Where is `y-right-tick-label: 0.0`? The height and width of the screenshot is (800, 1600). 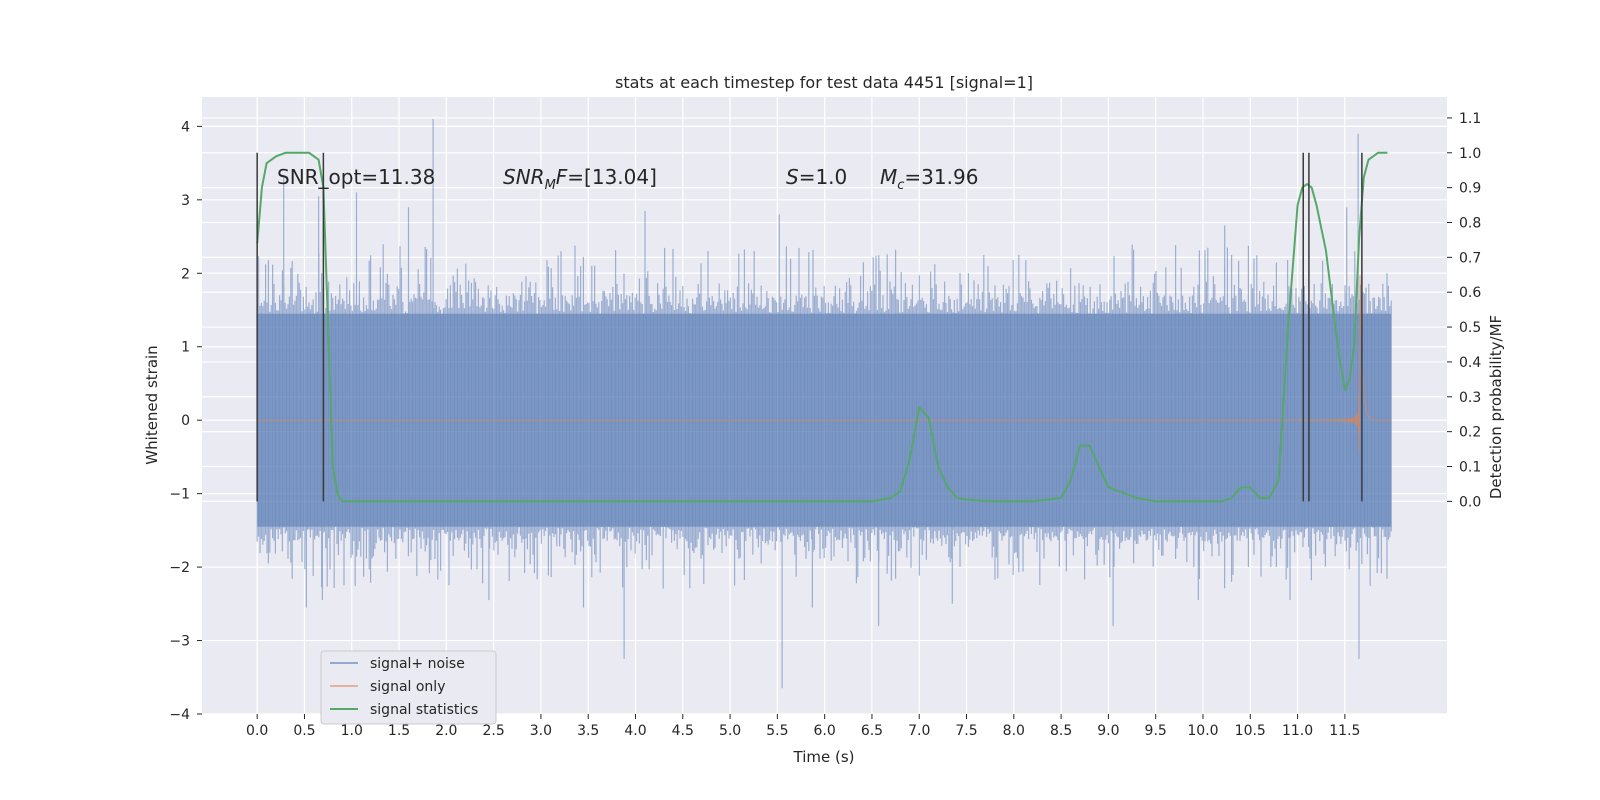 y-right-tick-label: 0.0 is located at coordinates (1470, 502).